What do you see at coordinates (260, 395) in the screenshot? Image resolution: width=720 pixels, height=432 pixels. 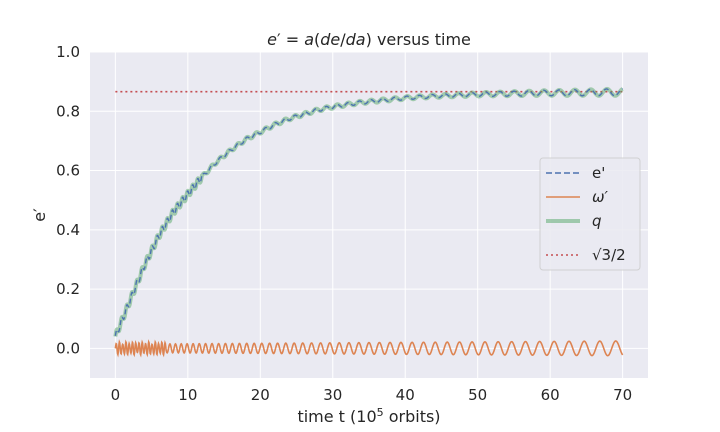 I see `x-tick-label: 20` at bounding box center [260, 395].